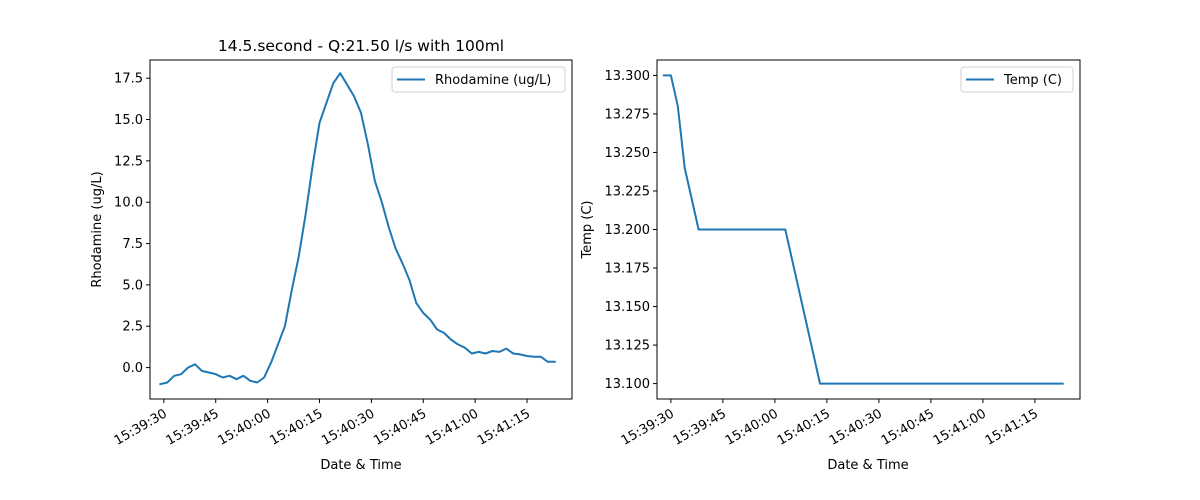  Describe the element at coordinates (867, 465) in the screenshot. I see `temperature-x-axis-label: Date & Time` at that location.